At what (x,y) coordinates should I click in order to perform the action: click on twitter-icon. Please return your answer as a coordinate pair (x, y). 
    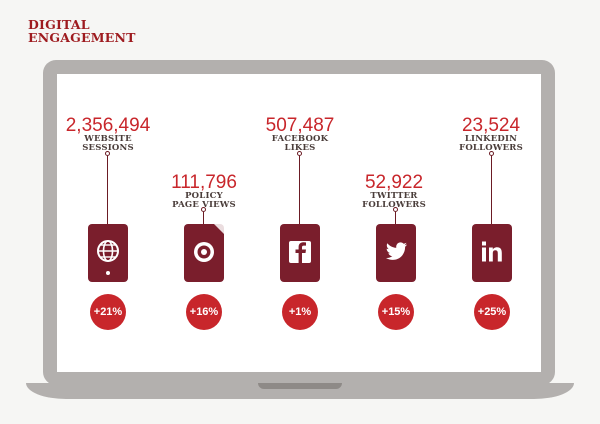
    Looking at the image, I should click on (397, 251).